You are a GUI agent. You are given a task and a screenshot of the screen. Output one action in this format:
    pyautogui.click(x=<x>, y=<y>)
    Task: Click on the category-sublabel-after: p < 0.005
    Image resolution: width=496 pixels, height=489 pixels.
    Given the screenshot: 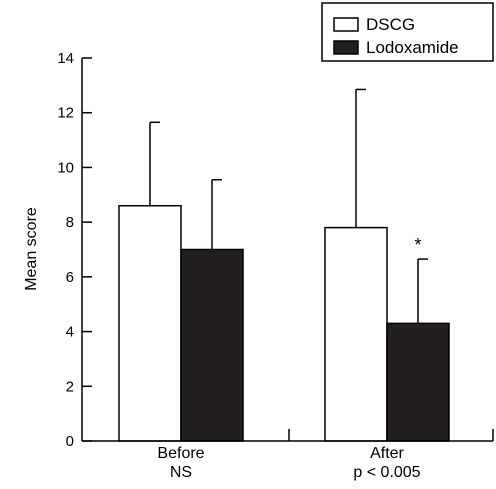 What is the action you would take?
    pyautogui.click(x=386, y=472)
    